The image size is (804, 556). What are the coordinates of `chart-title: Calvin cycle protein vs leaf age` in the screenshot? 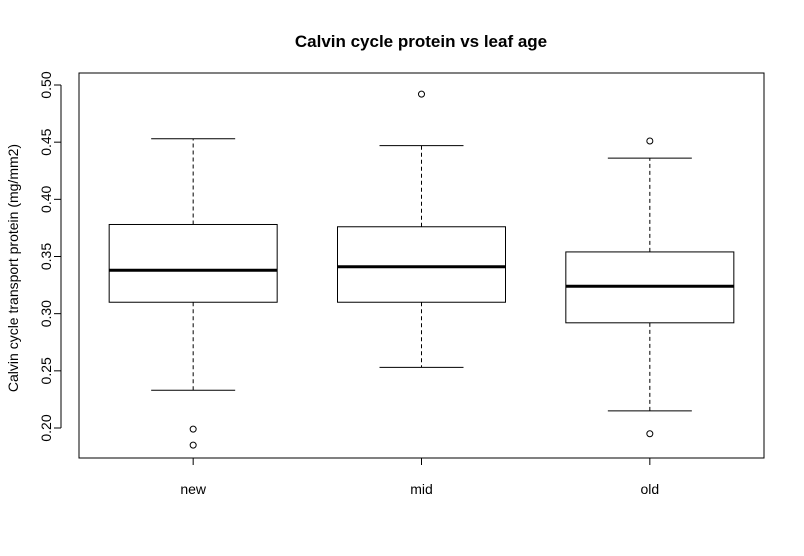 It's located at (421, 41).